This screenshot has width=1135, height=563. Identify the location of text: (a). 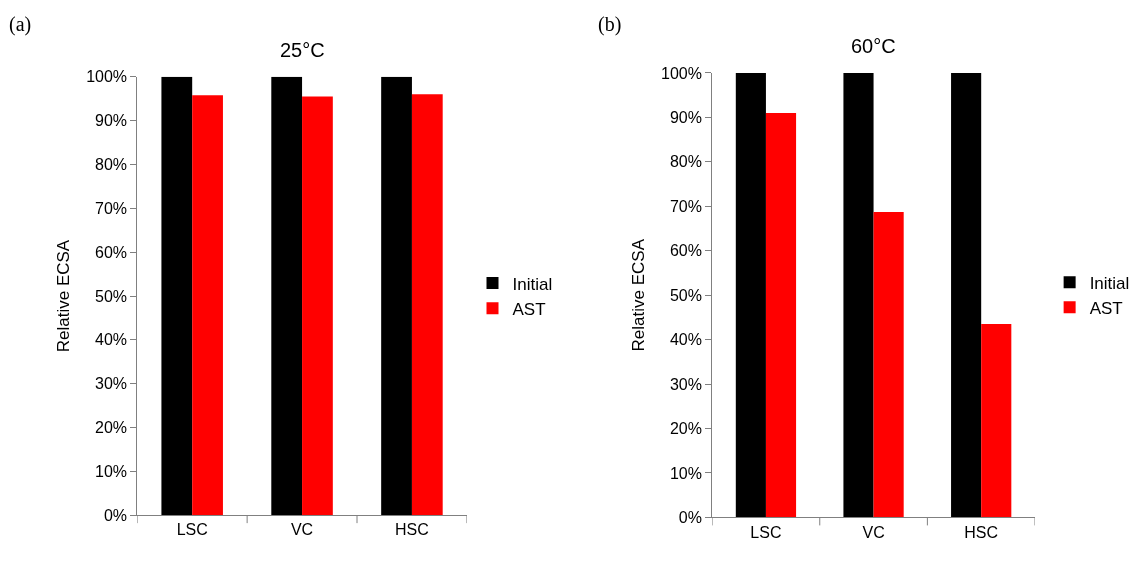
(20, 24).